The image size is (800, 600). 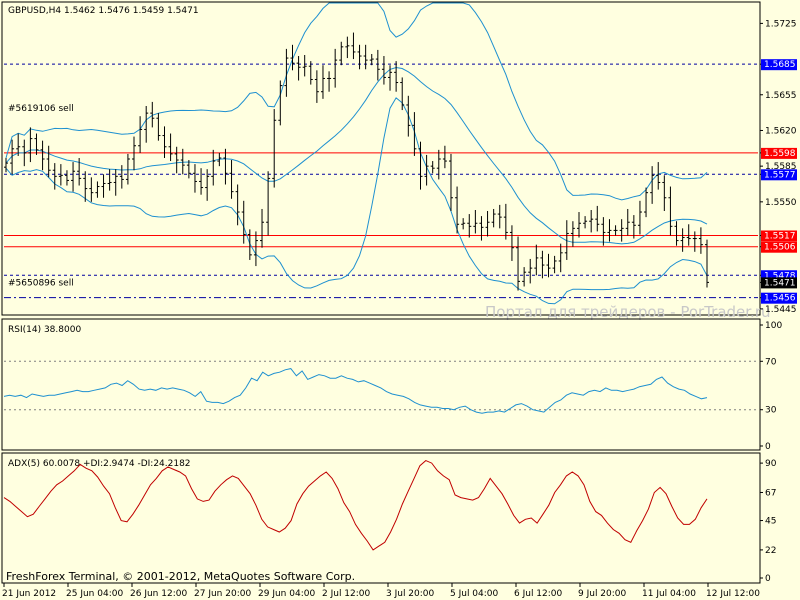 I want to click on price-tag-label: 1.5685, so click(x=780, y=65).